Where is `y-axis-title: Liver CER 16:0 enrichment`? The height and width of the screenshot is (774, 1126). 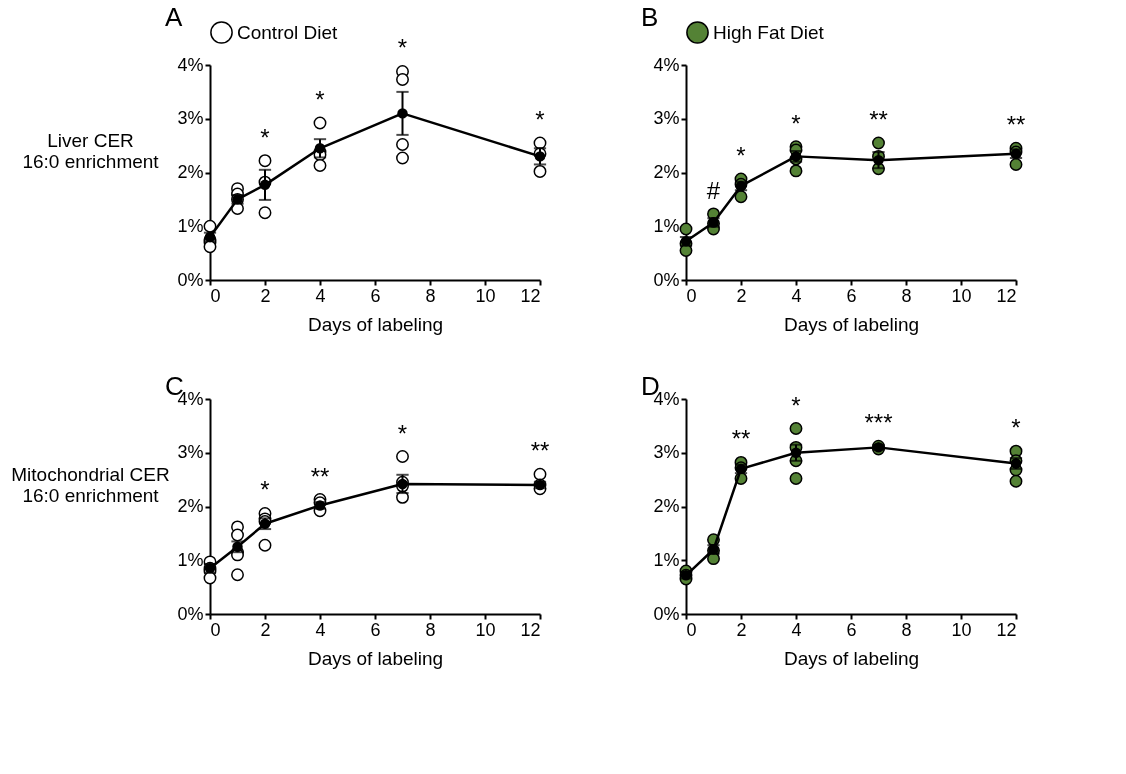
y-axis-title: Liver CER 16:0 enrichment is located at coordinates (91, 150).